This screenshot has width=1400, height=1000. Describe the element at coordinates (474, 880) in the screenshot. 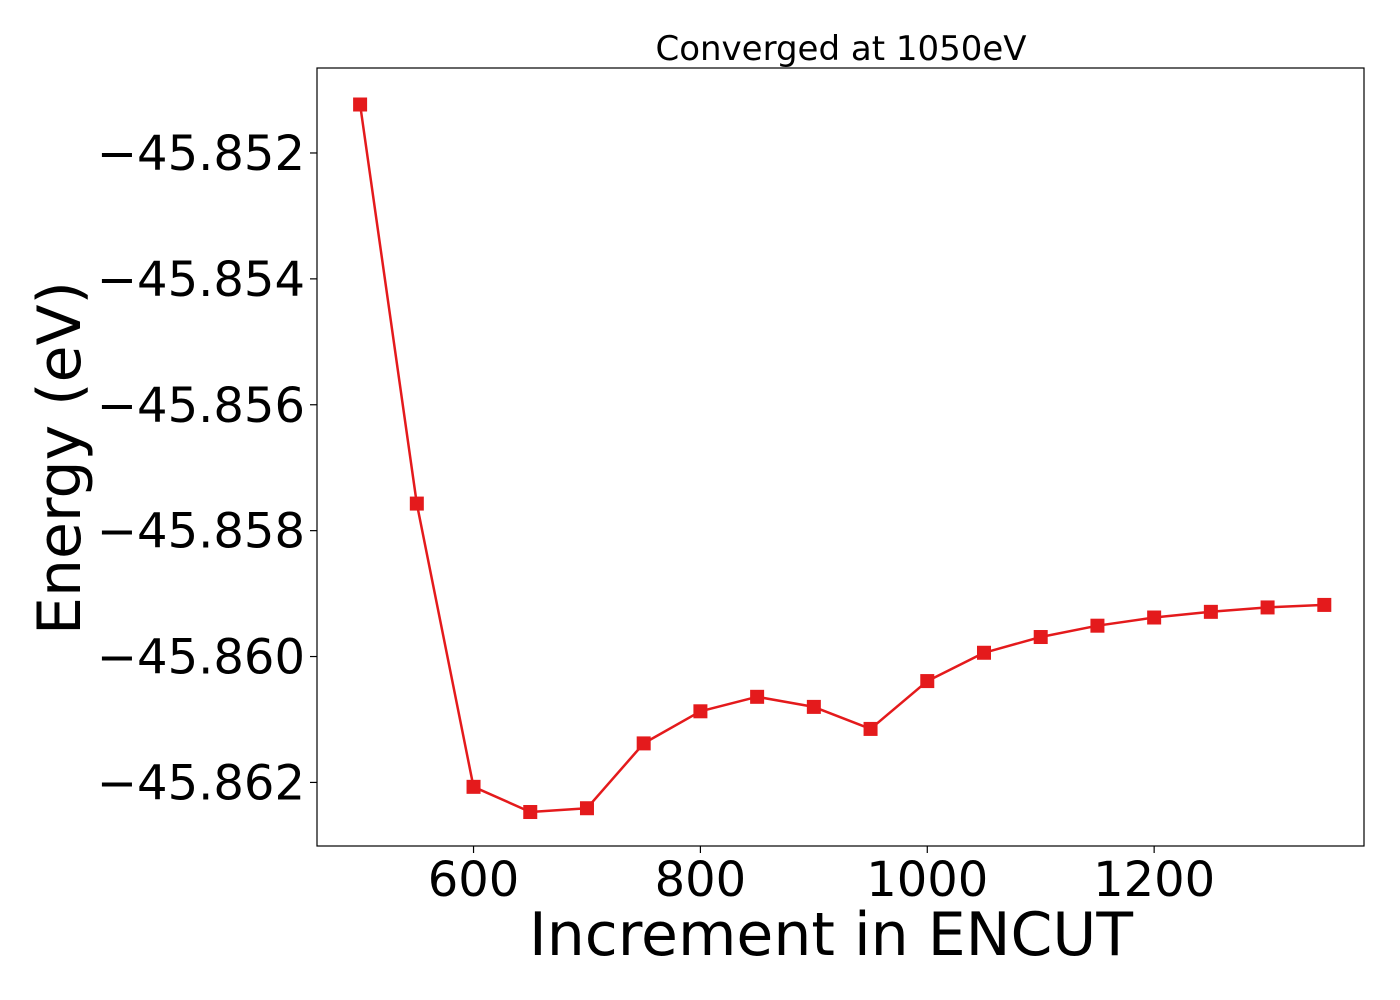

I see `x-tick-label: 600` at that location.